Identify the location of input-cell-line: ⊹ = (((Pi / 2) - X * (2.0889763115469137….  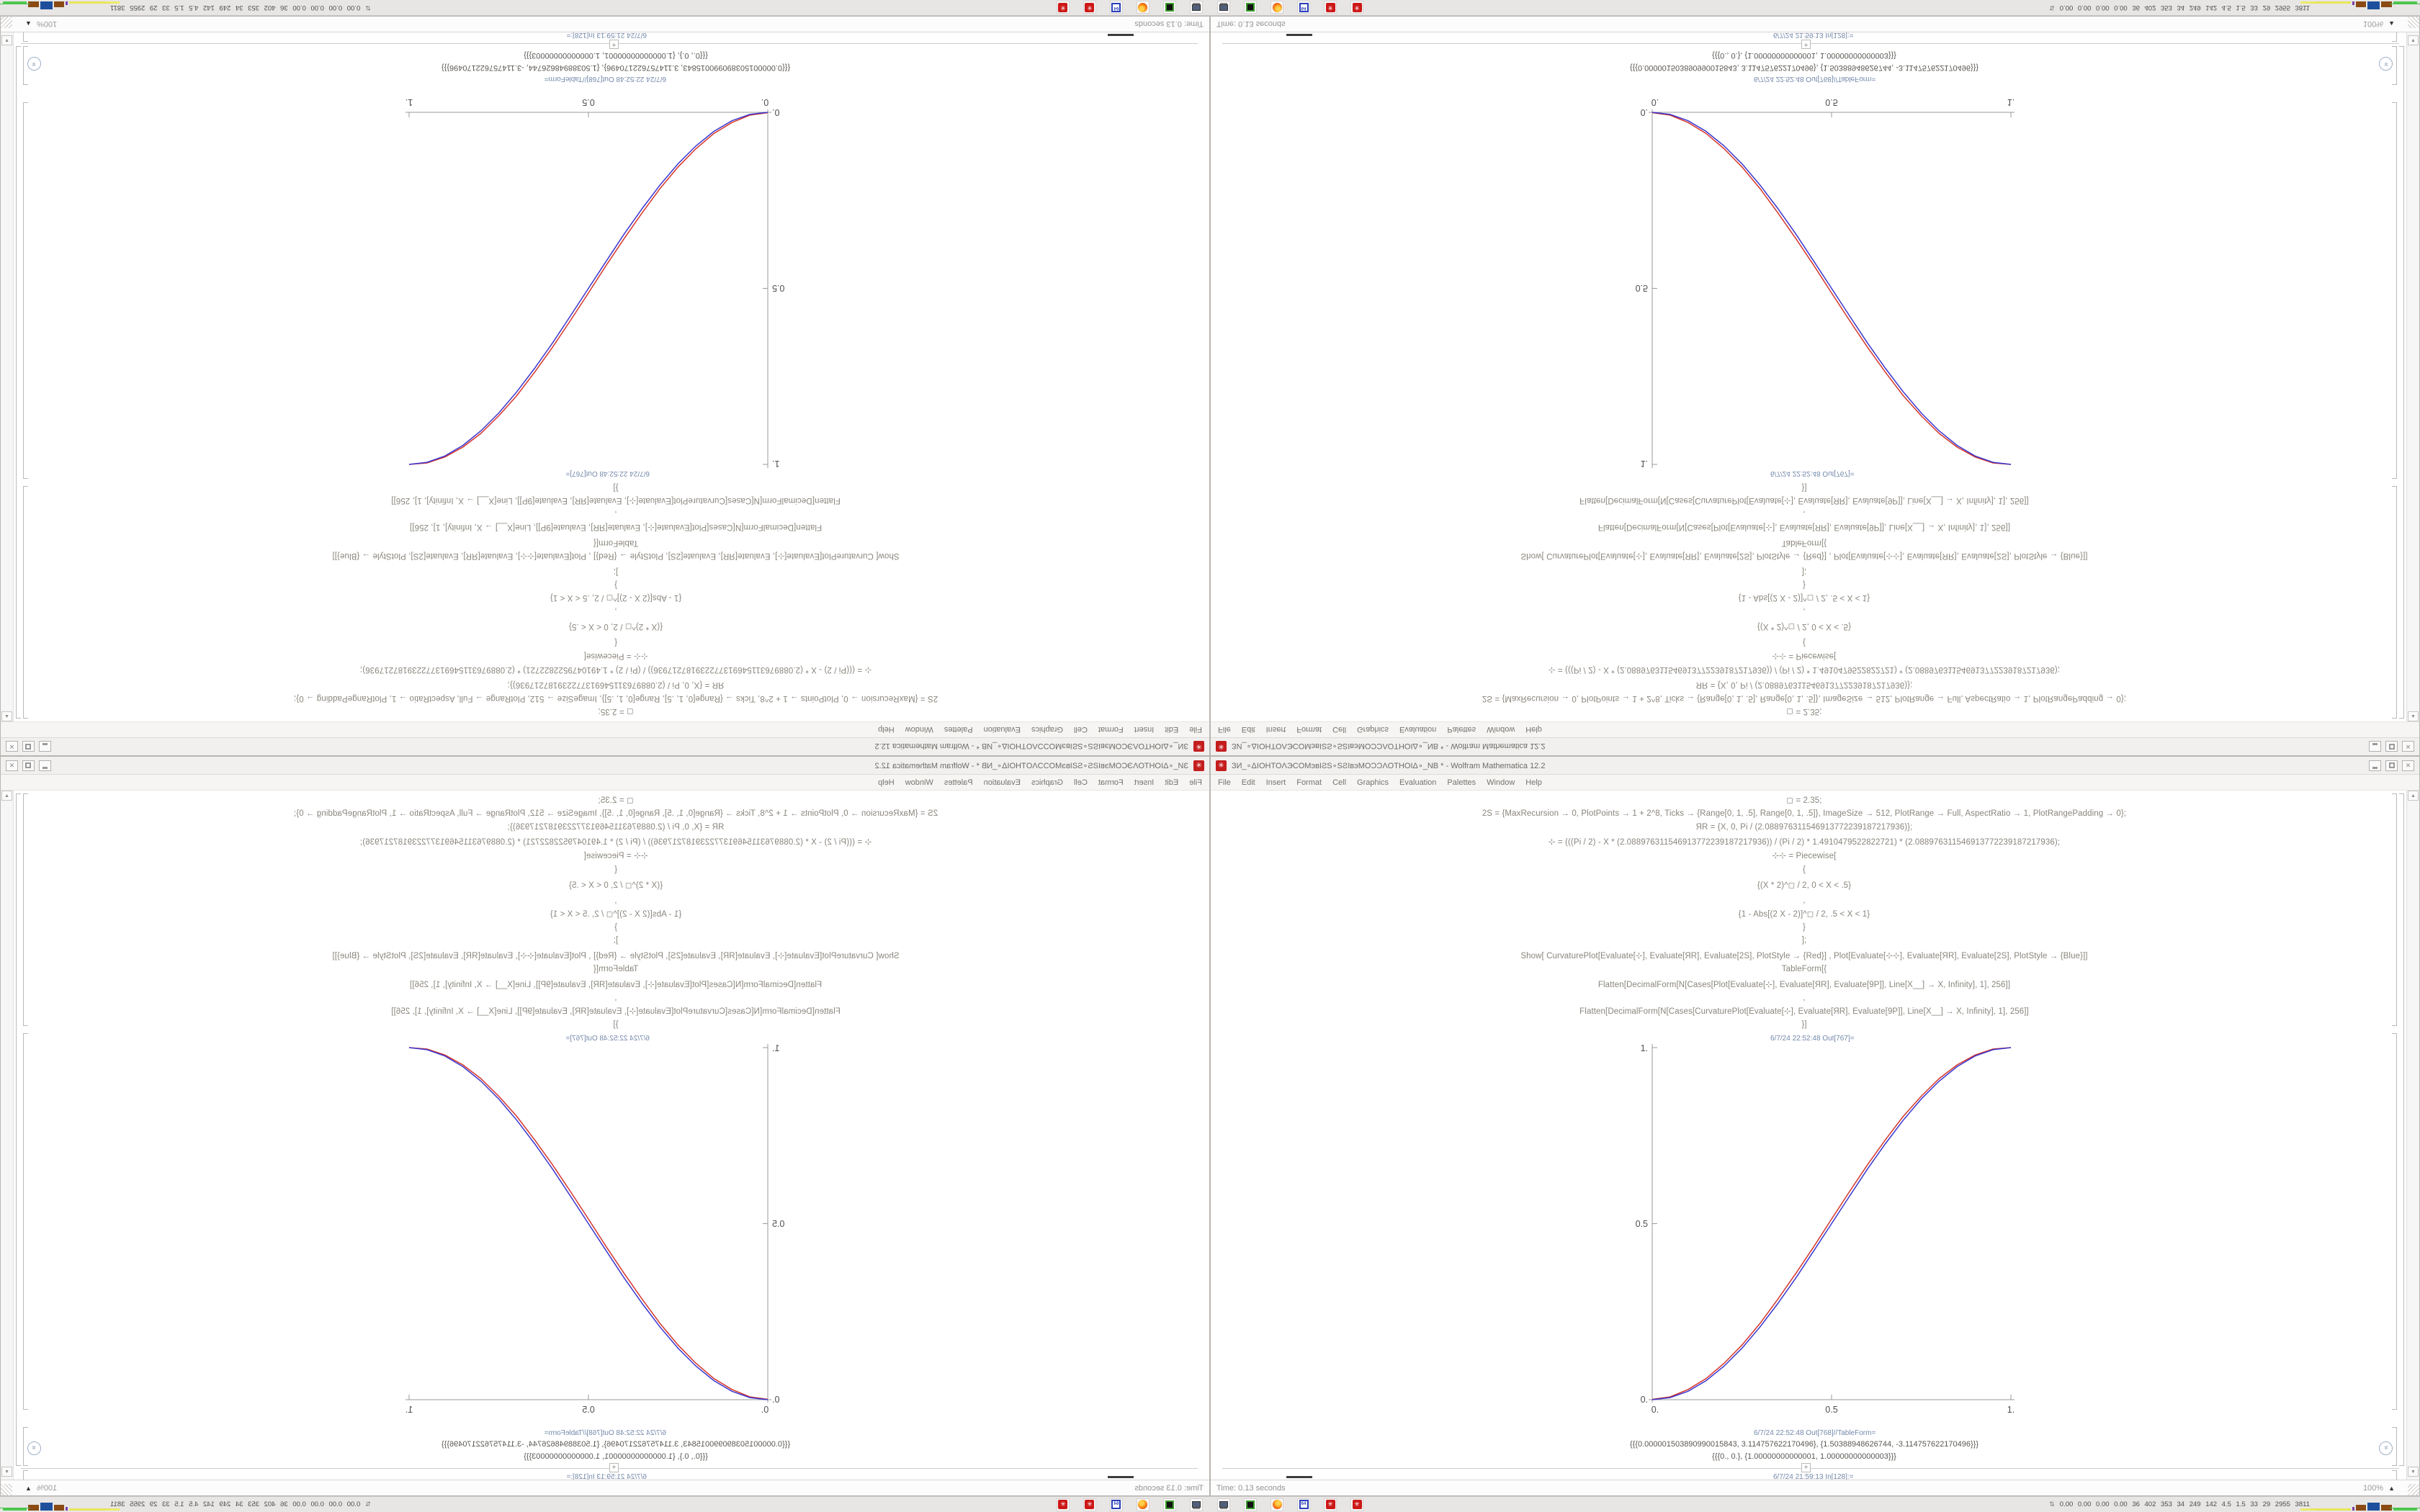
(615, 669).